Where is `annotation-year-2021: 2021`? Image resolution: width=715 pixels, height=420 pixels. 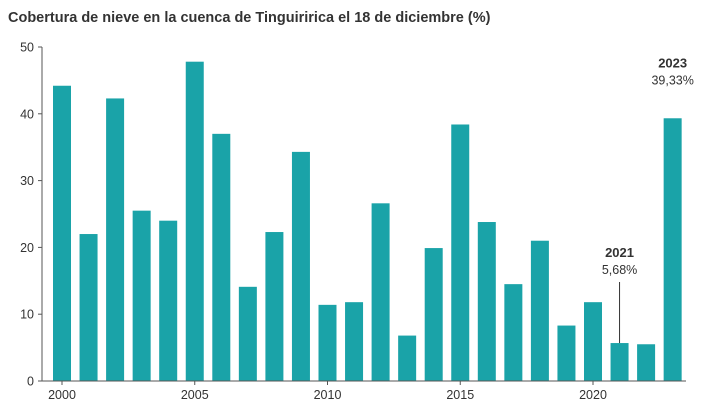
annotation-year-2021: 2021 is located at coordinates (619, 252).